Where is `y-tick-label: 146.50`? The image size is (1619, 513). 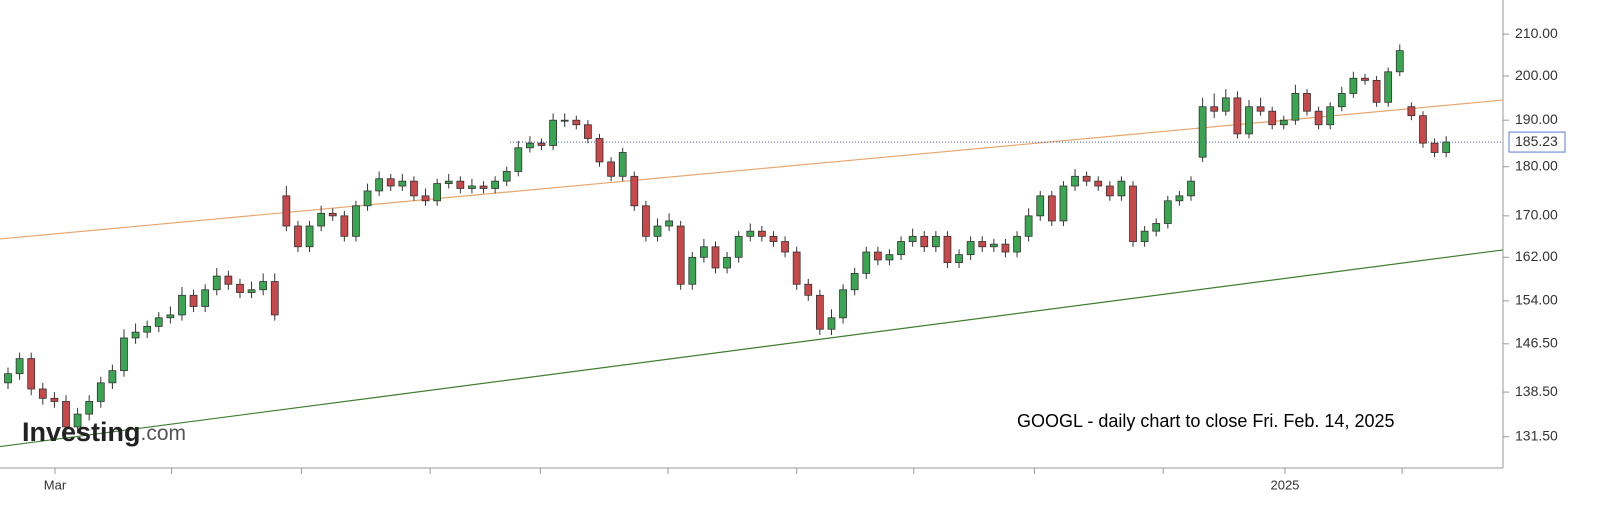
y-tick-label: 146.50 is located at coordinates (1536, 343).